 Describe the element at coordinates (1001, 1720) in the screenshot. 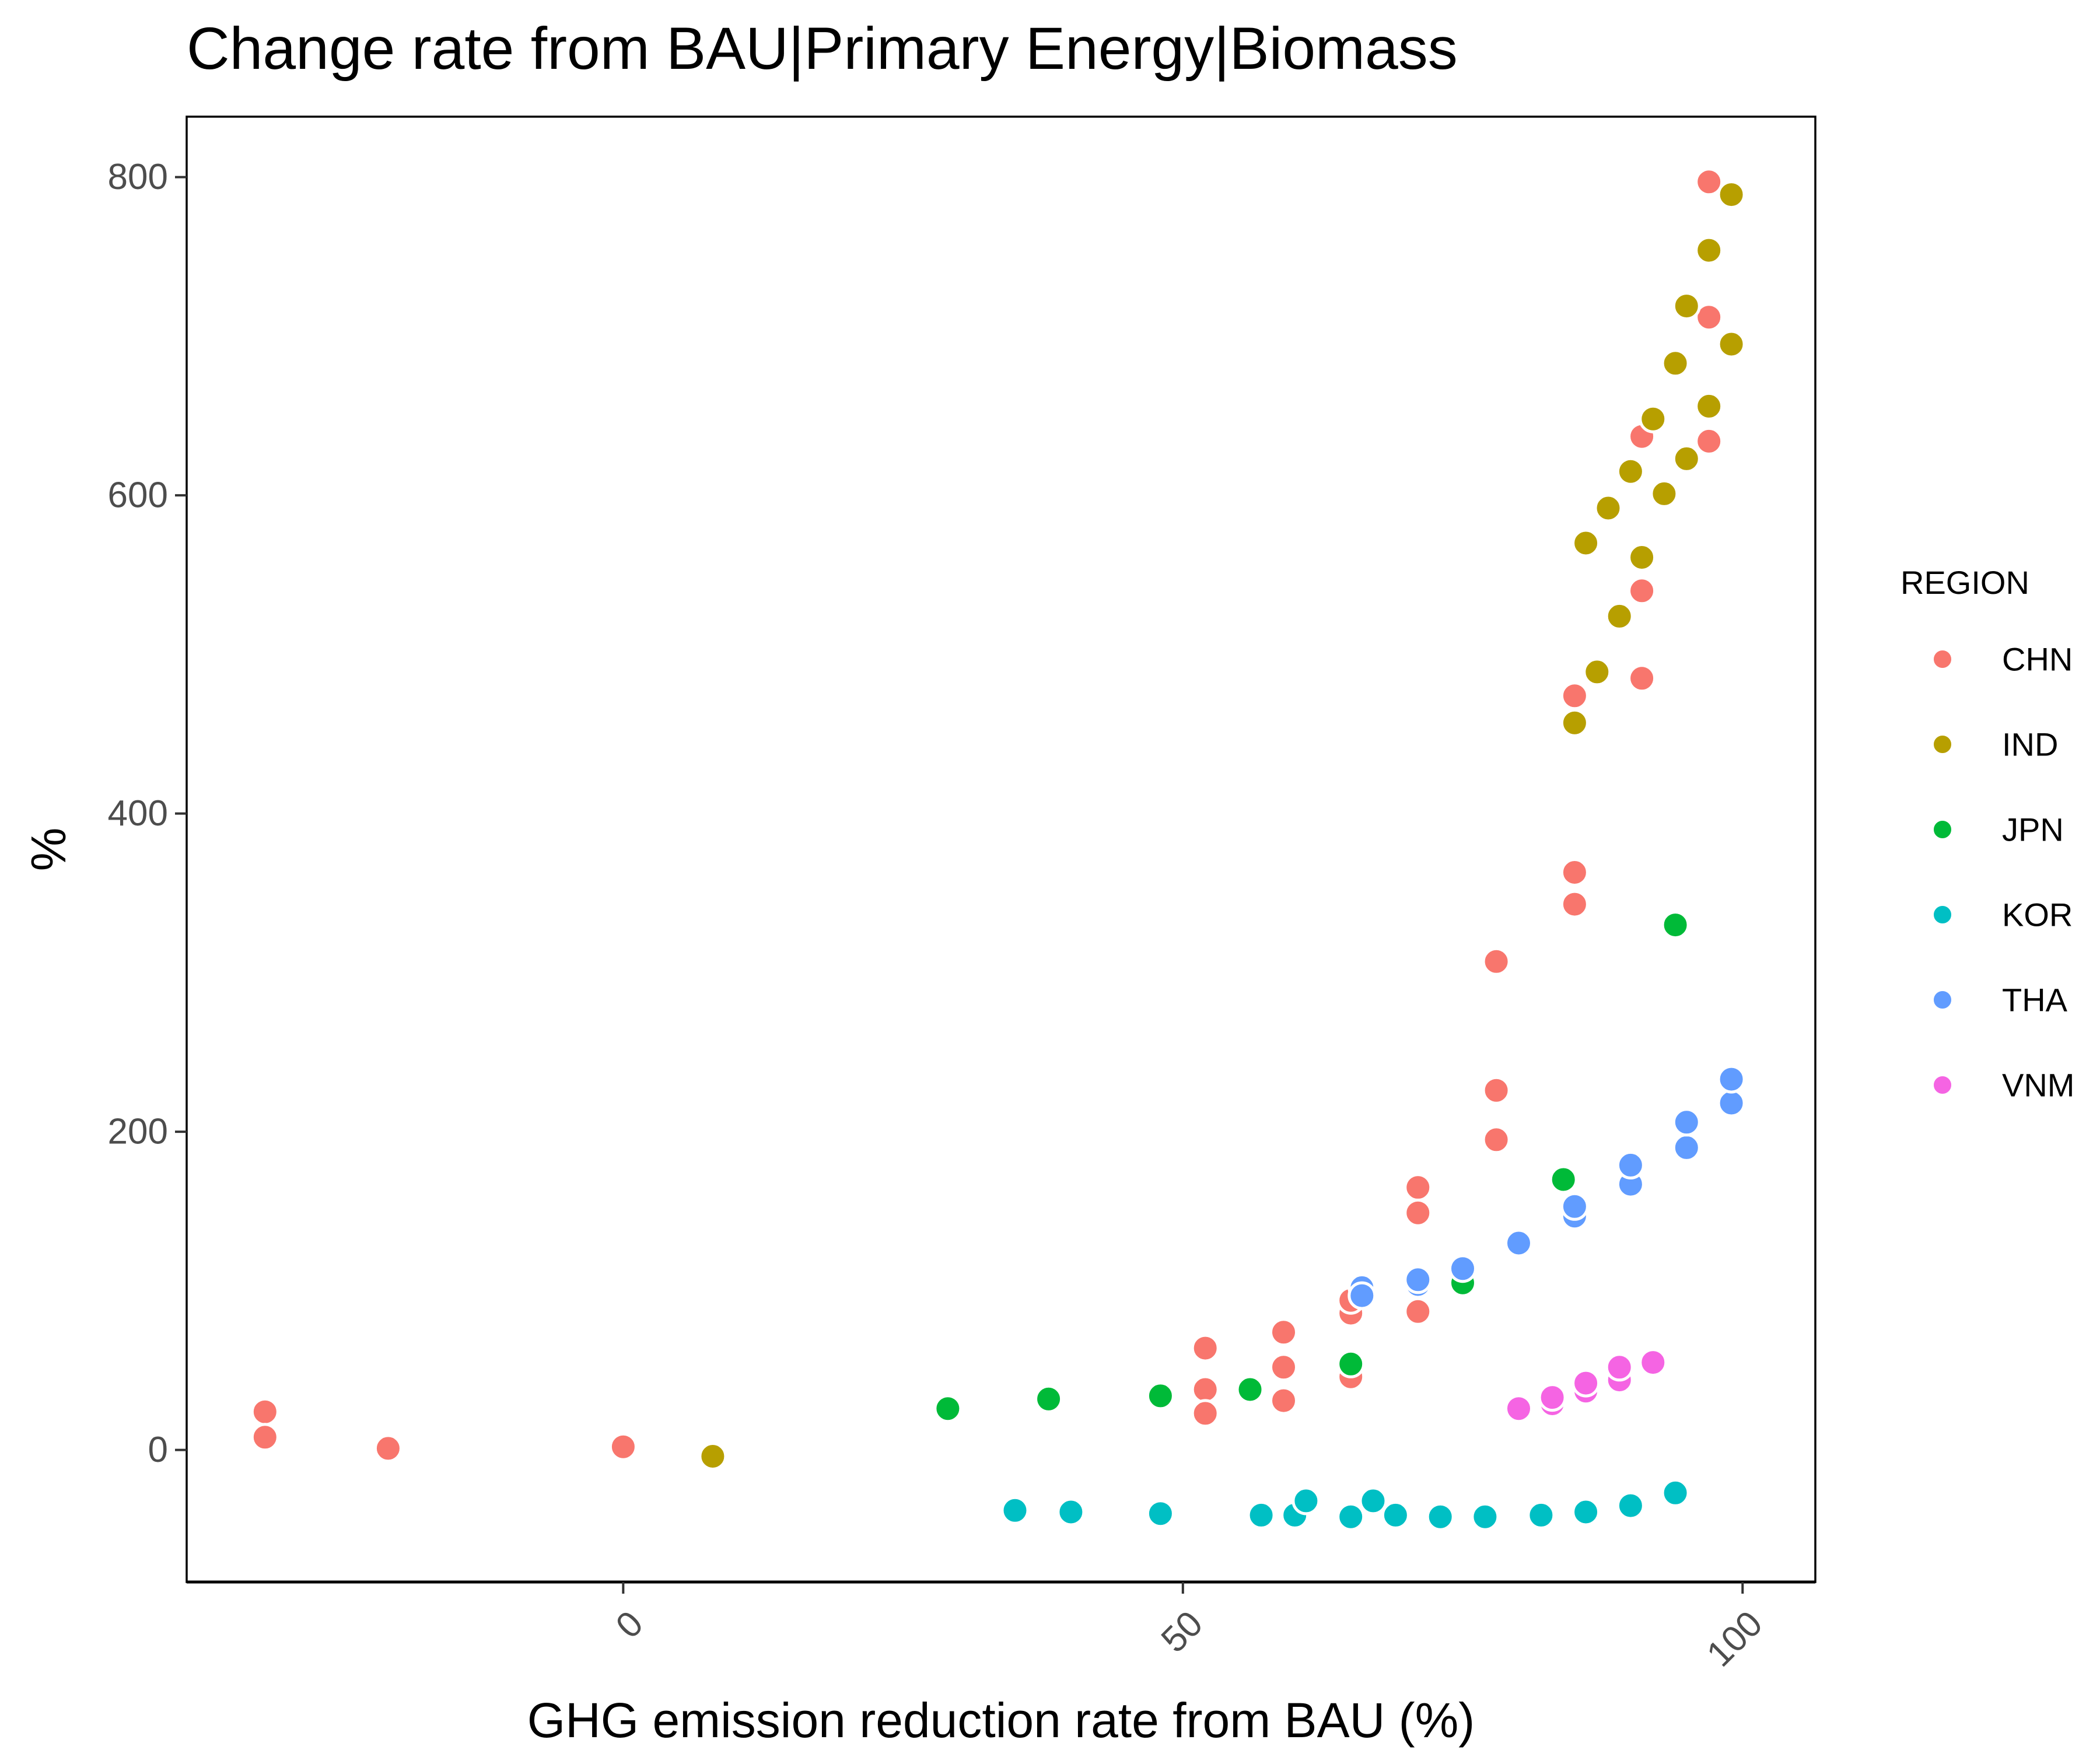

I see `x-axis-title: GHG emission reduction rate from BAU (%)` at that location.